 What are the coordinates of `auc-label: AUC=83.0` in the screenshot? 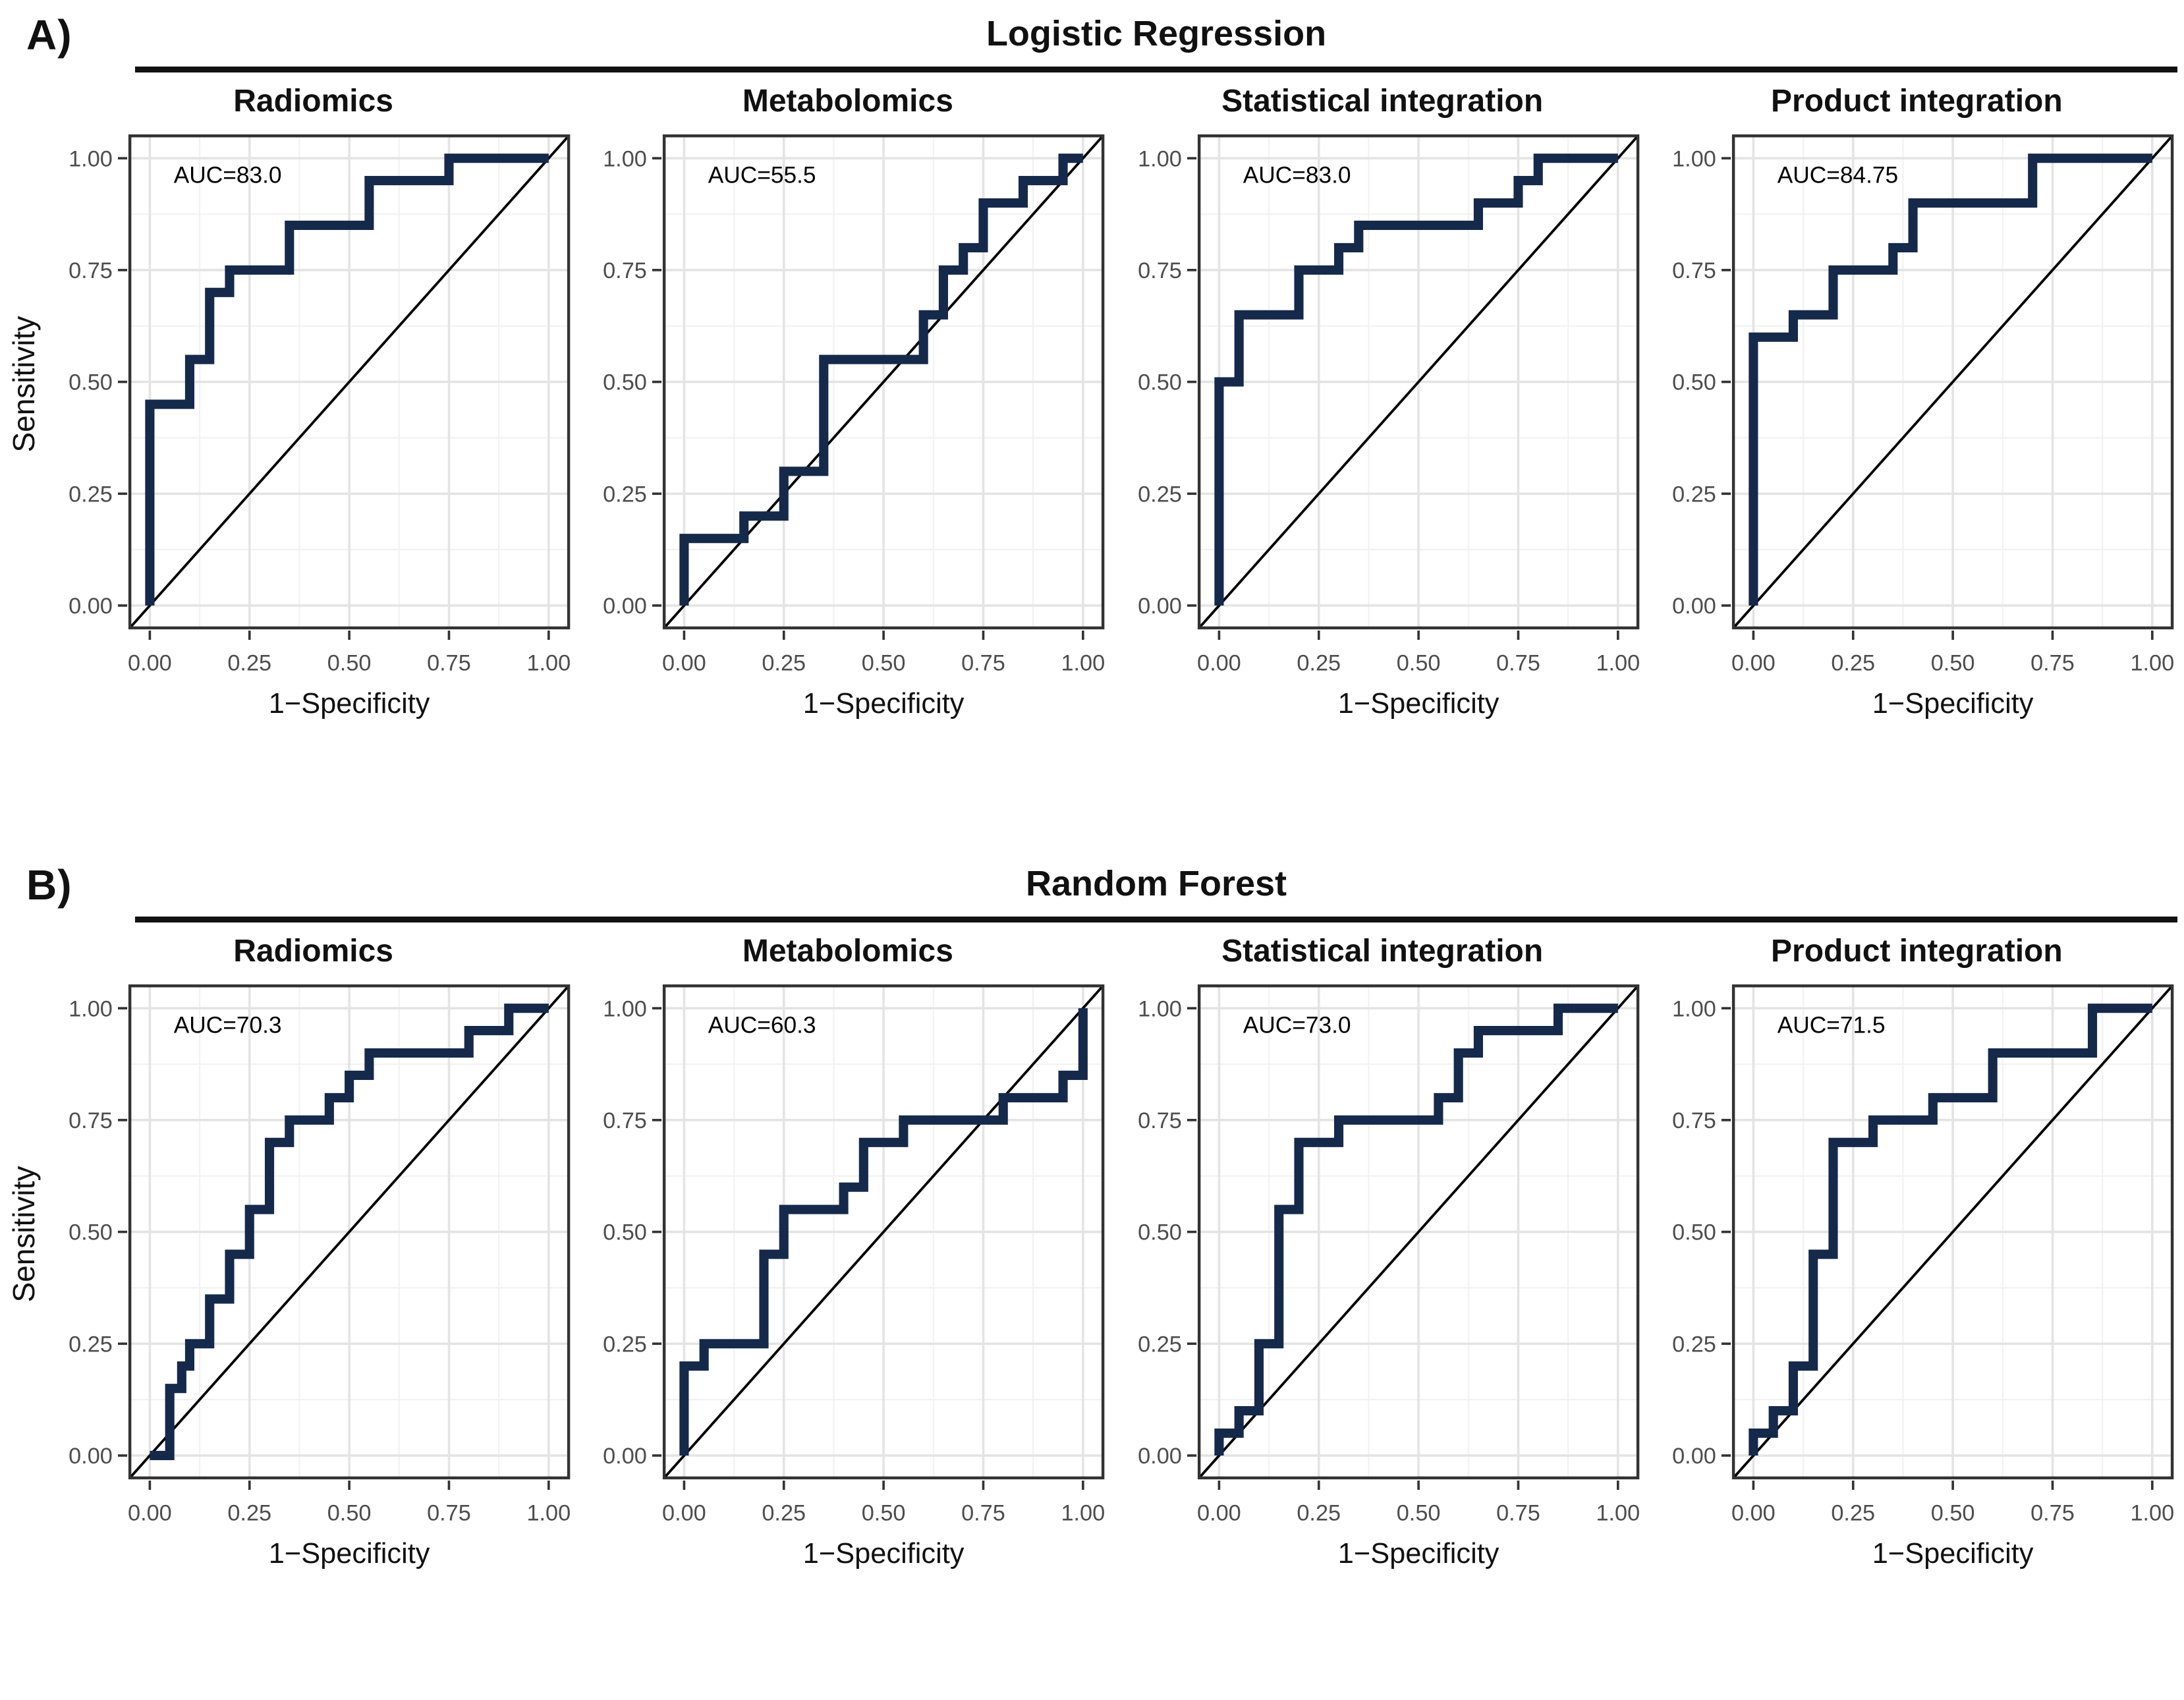 It's located at (228, 175).